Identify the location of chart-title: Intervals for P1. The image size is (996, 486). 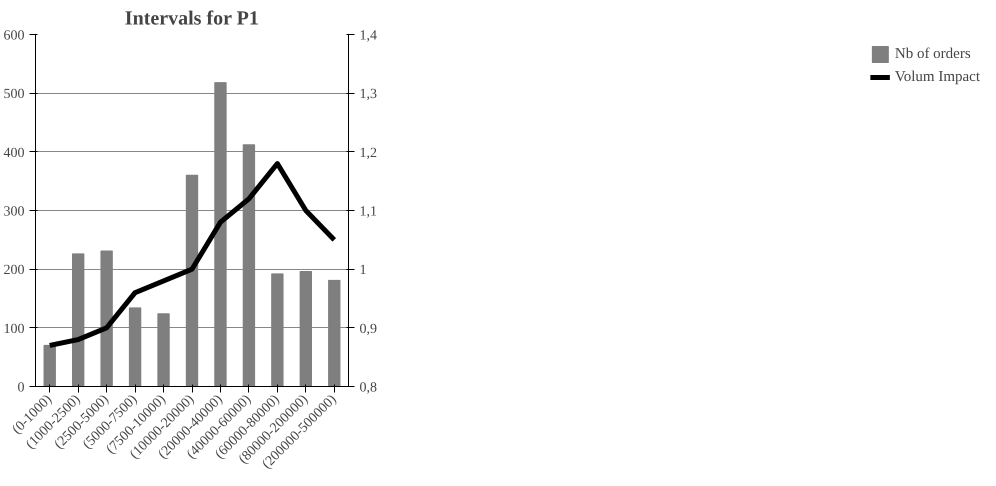
(191, 19).